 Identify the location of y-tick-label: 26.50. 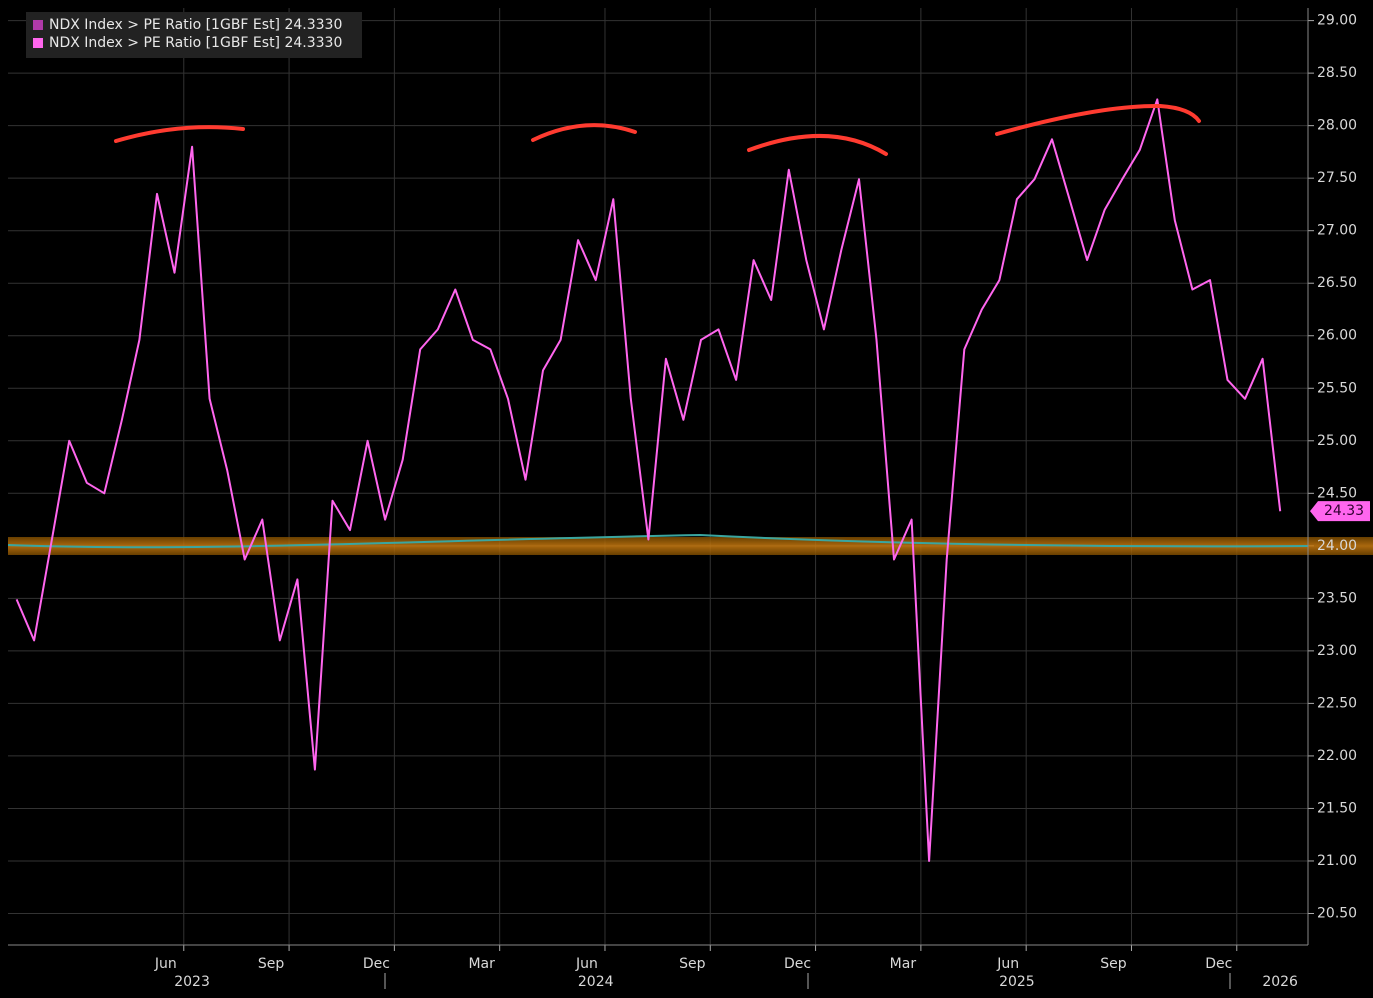
(1337, 283).